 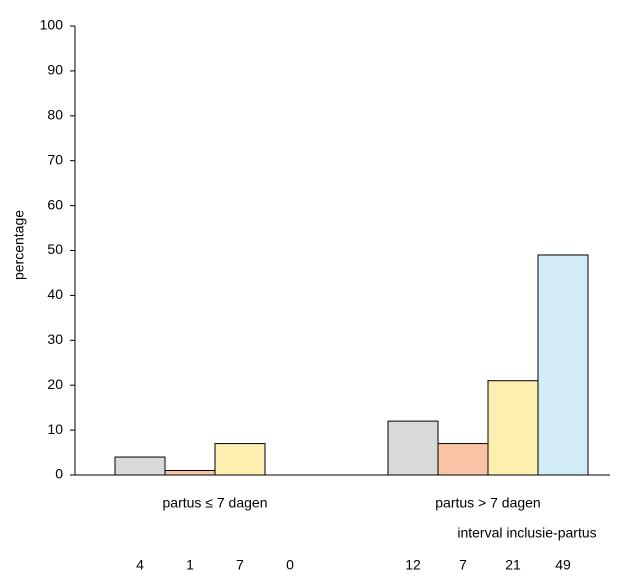 What do you see at coordinates (526, 533) in the screenshot?
I see `x-axis-label: interval inclusie-partus` at bounding box center [526, 533].